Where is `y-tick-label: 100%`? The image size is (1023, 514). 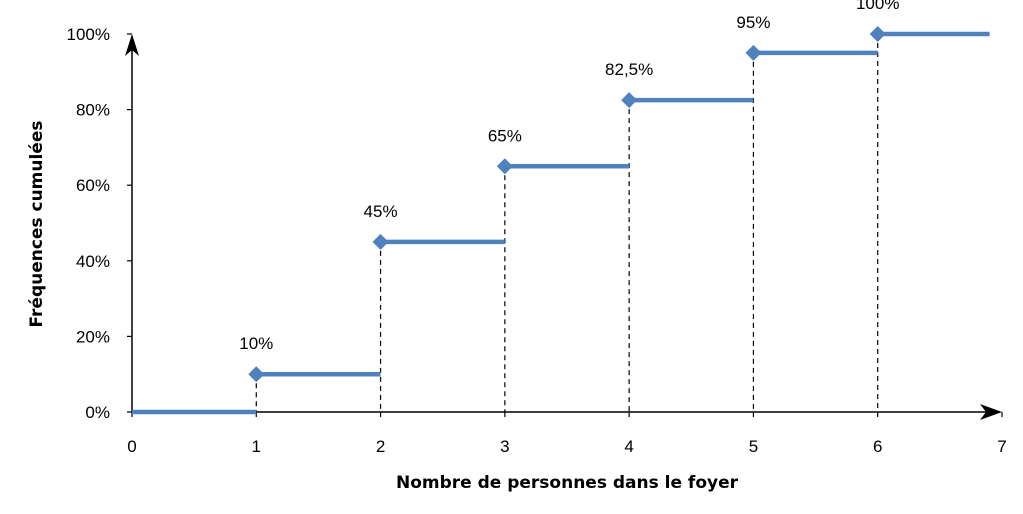 y-tick-label: 100% is located at coordinates (88, 34).